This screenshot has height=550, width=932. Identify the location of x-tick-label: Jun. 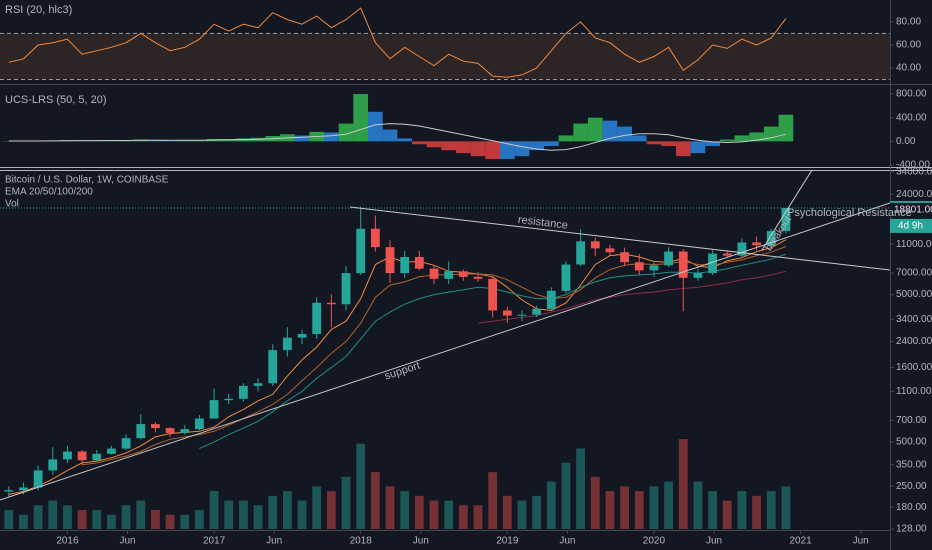
(861, 541).